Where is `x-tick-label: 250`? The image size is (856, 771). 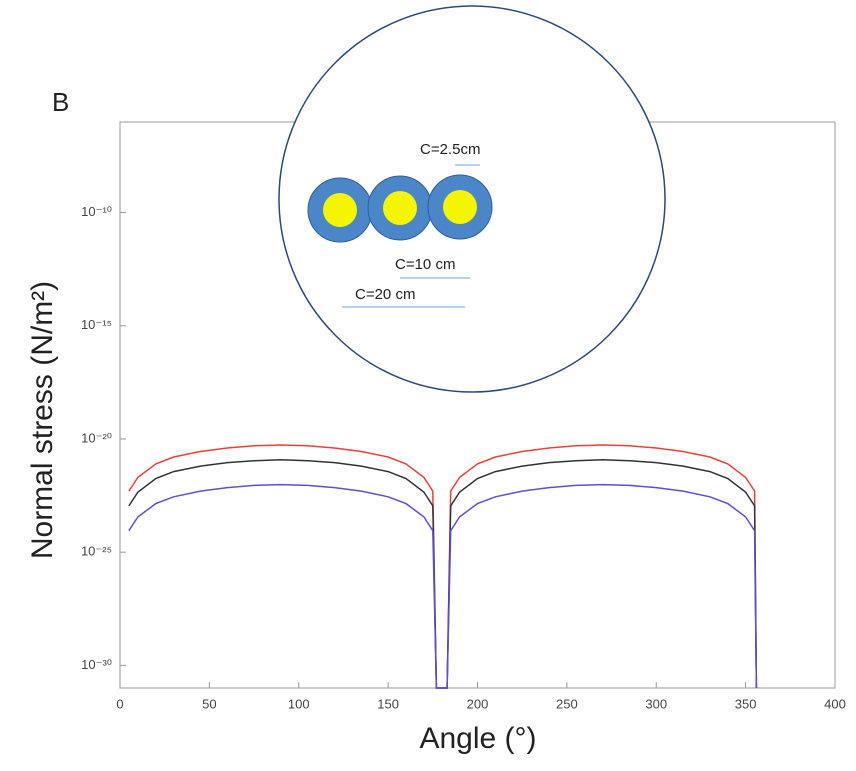 x-tick-label: 250 is located at coordinates (567, 703).